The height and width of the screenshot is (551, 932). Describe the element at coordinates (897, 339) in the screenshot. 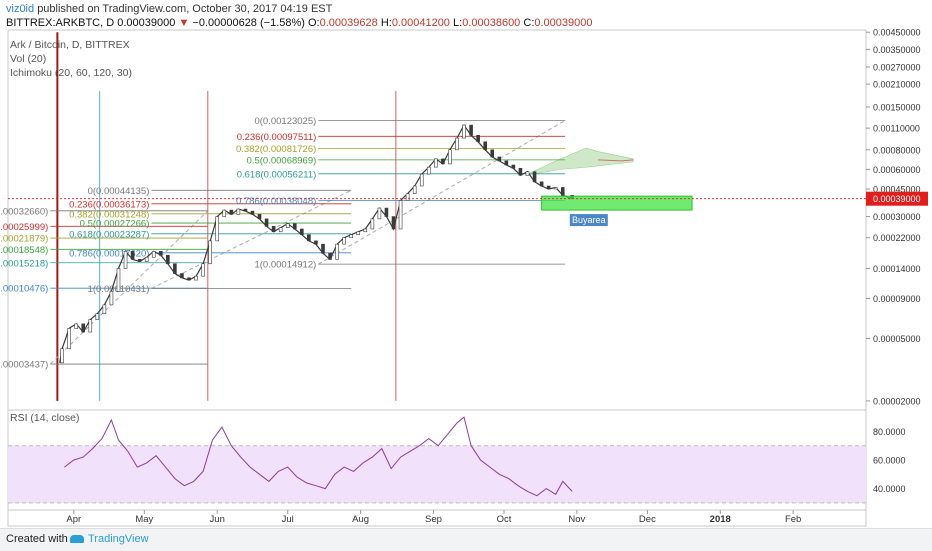

I see `y-tick-label: 0.00005000` at that location.